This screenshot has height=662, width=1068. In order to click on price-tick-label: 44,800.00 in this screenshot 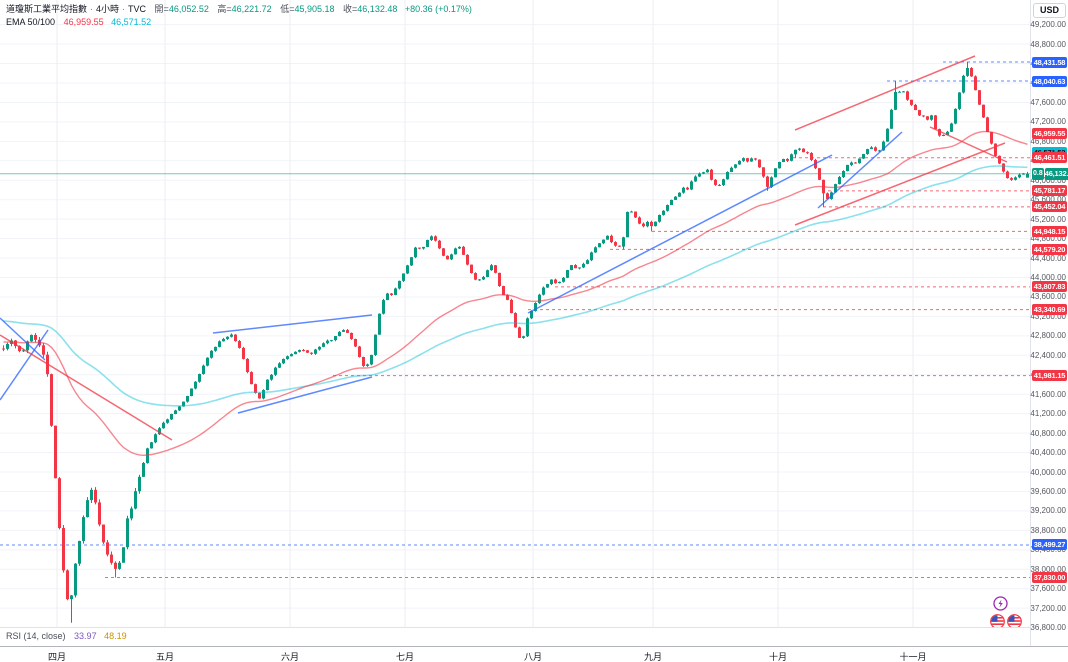, I will do `click(1048, 239)`.